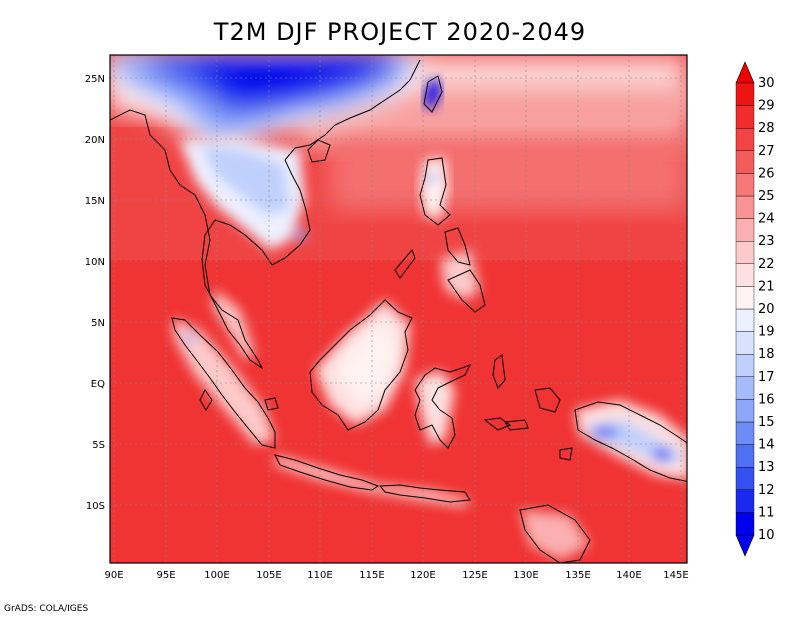  What do you see at coordinates (95, 506) in the screenshot?
I see `lat-tick-10s: 10S` at bounding box center [95, 506].